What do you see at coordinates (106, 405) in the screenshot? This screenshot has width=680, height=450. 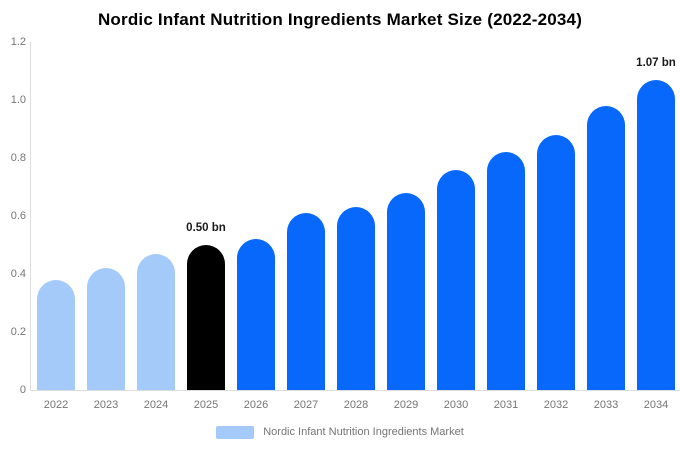 I see `x-tick-label-2023: 2023` at bounding box center [106, 405].